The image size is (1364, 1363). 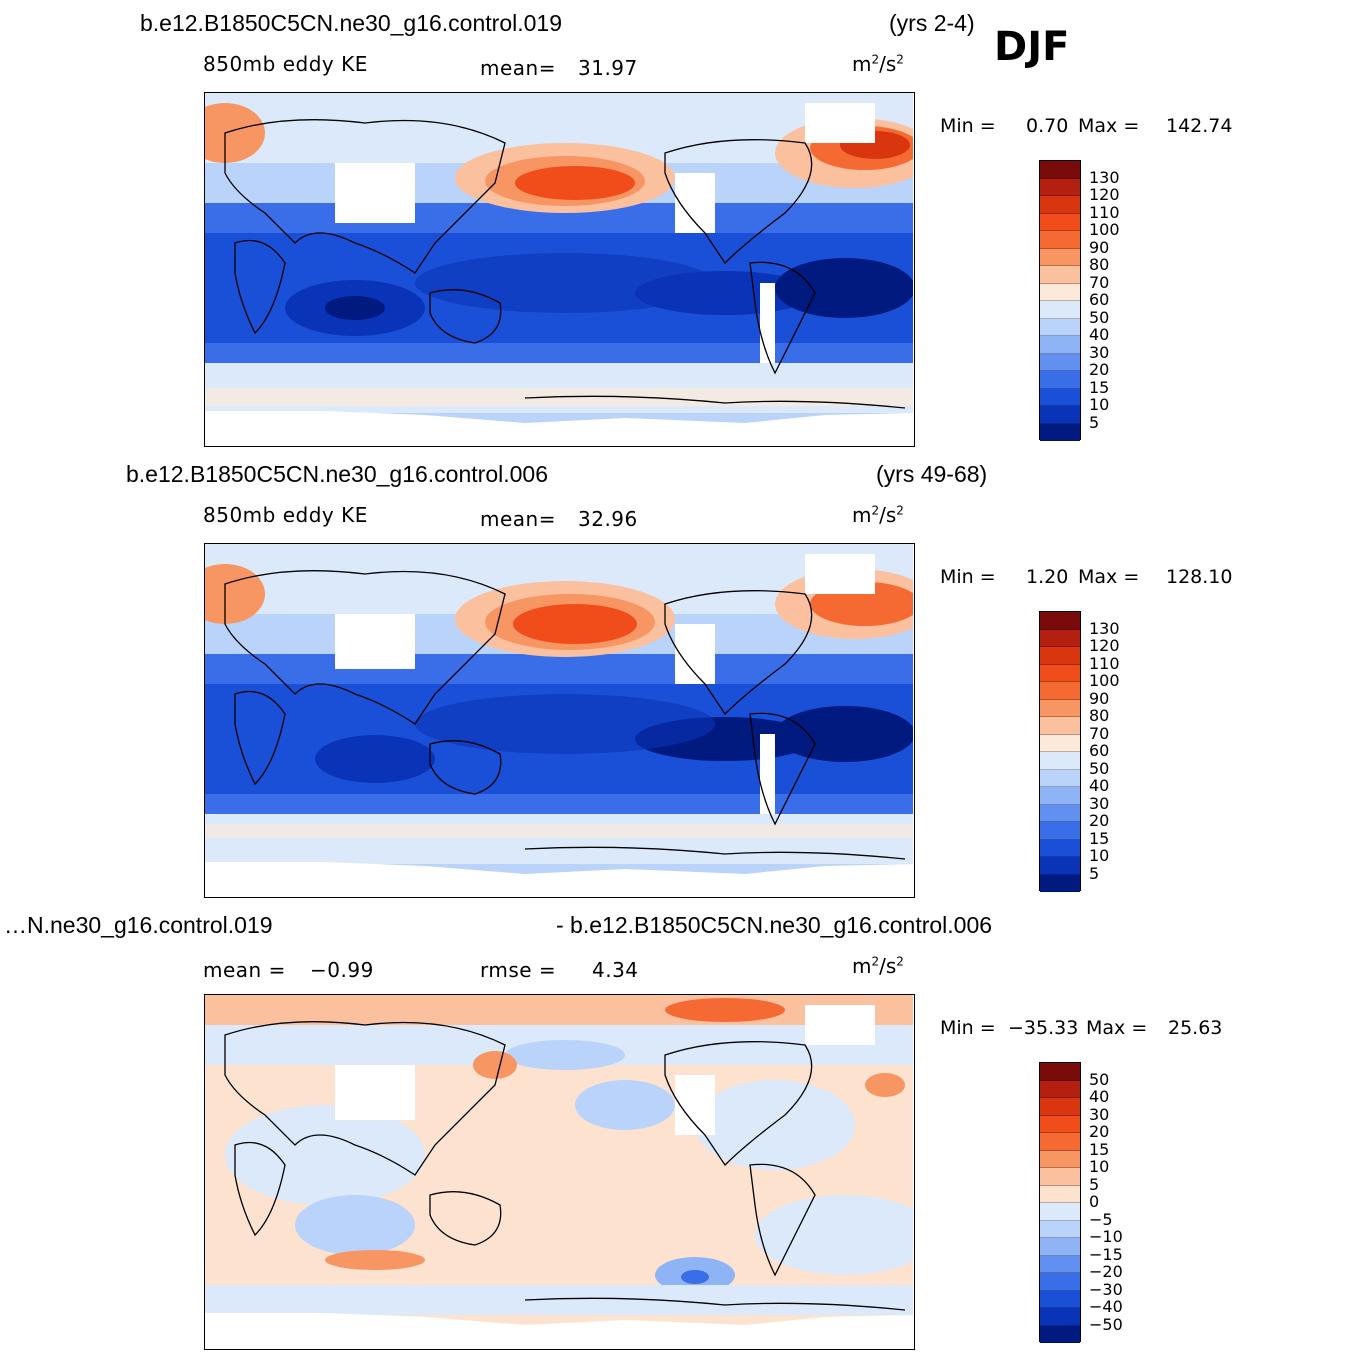 I want to click on panel2-min-label: Min =, so click(x=968, y=577).